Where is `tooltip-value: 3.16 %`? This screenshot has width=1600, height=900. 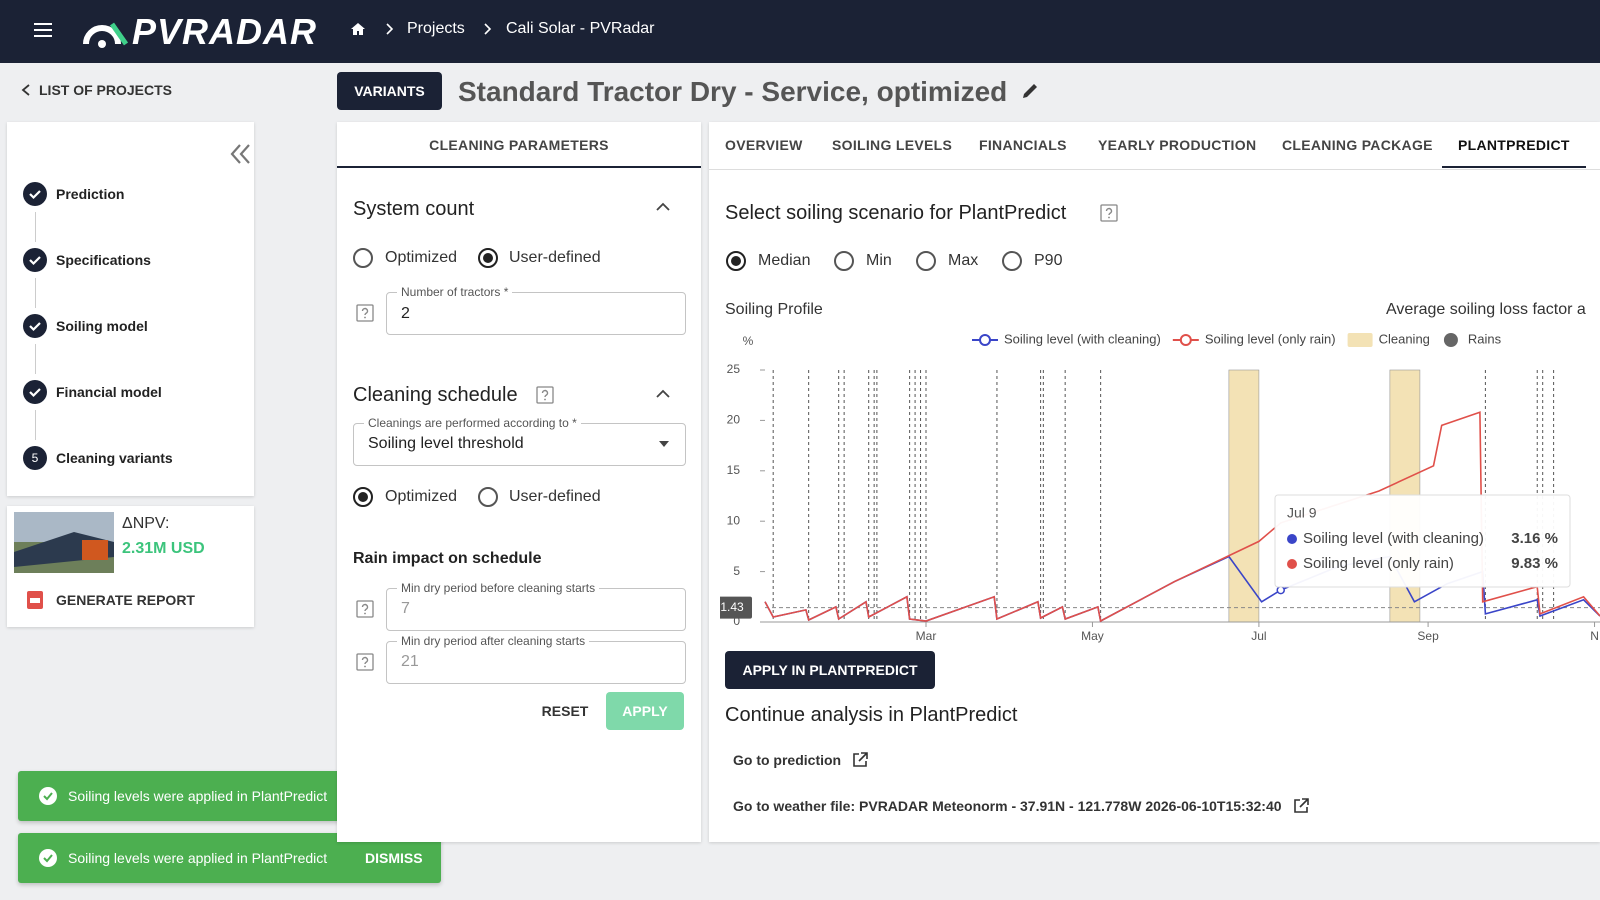
tooltip-value: 3.16 % is located at coordinates (1534, 538).